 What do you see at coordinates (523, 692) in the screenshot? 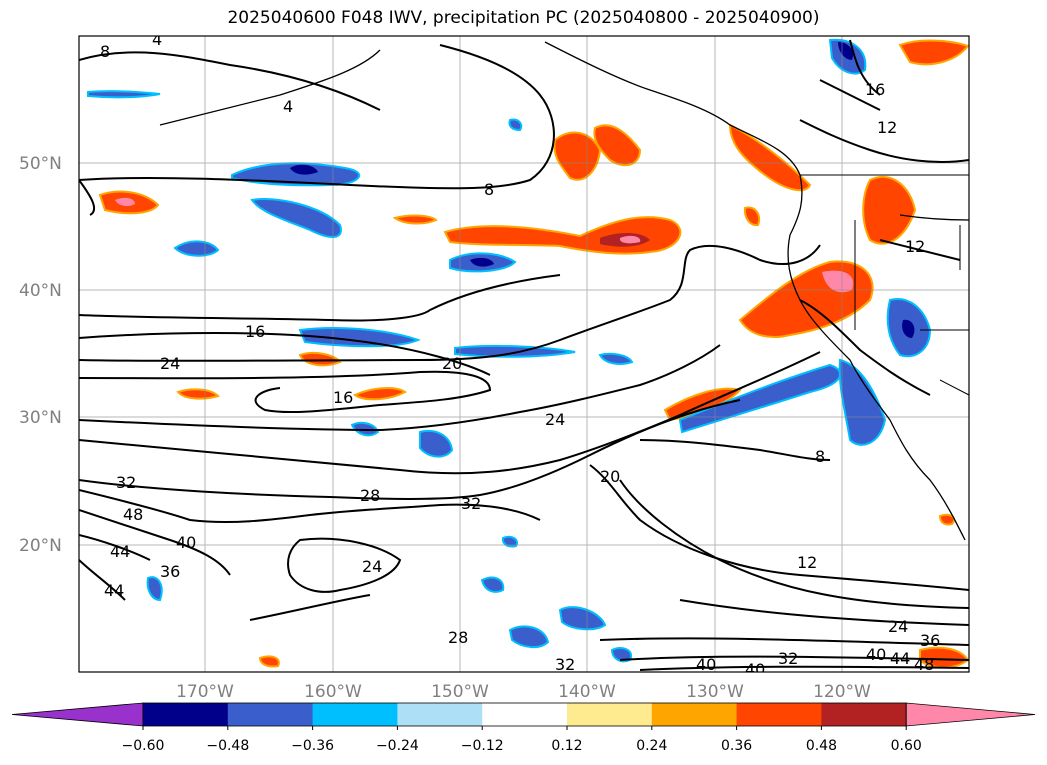
I see `longitude-labels: 170°W 160°W 150°W 140°W 130°W 120°W` at bounding box center [523, 692].